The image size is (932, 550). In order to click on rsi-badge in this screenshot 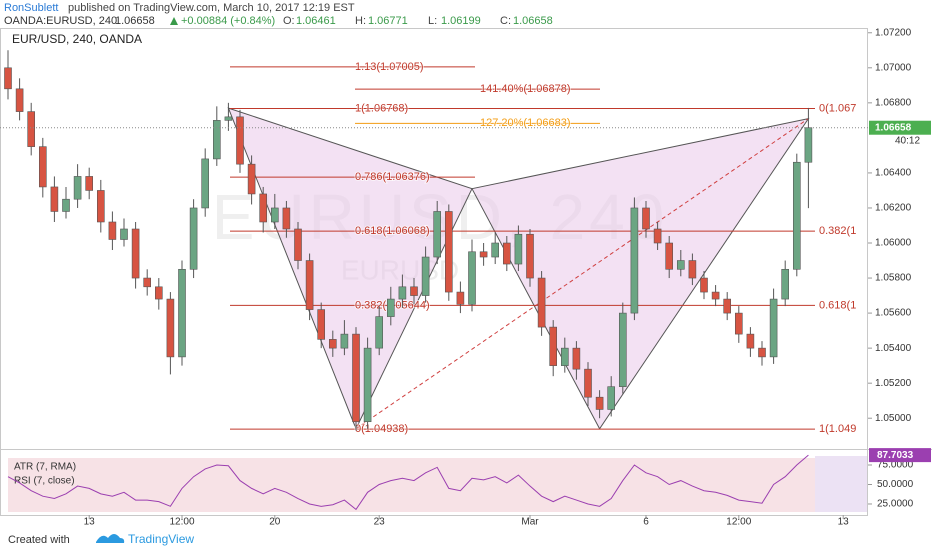, I will do `click(900, 455)`.